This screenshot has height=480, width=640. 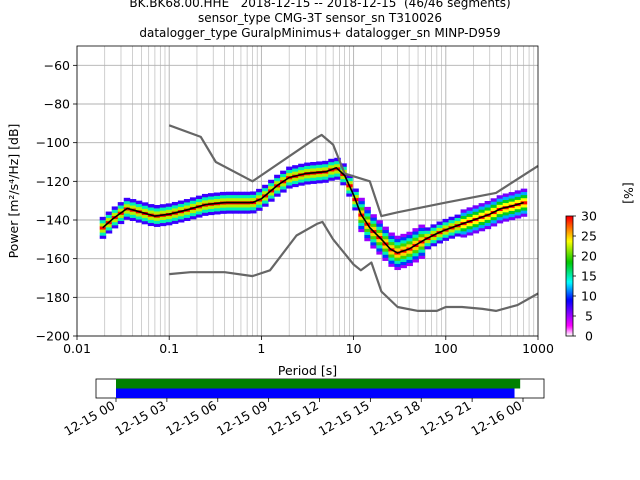 What do you see at coordinates (53, 181) in the screenshot?
I see `y-tick-label: −120` at bounding box center [53, 181].